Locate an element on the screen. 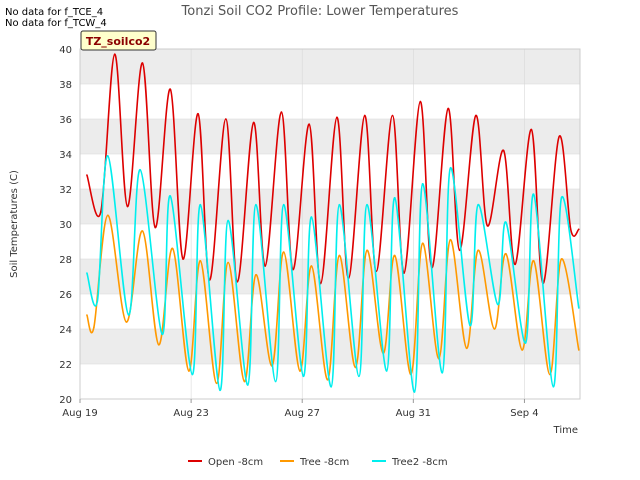 The height and width of the screenshot is (480, 640). y-tick-label: 40 is located at coordinates (65, 50).